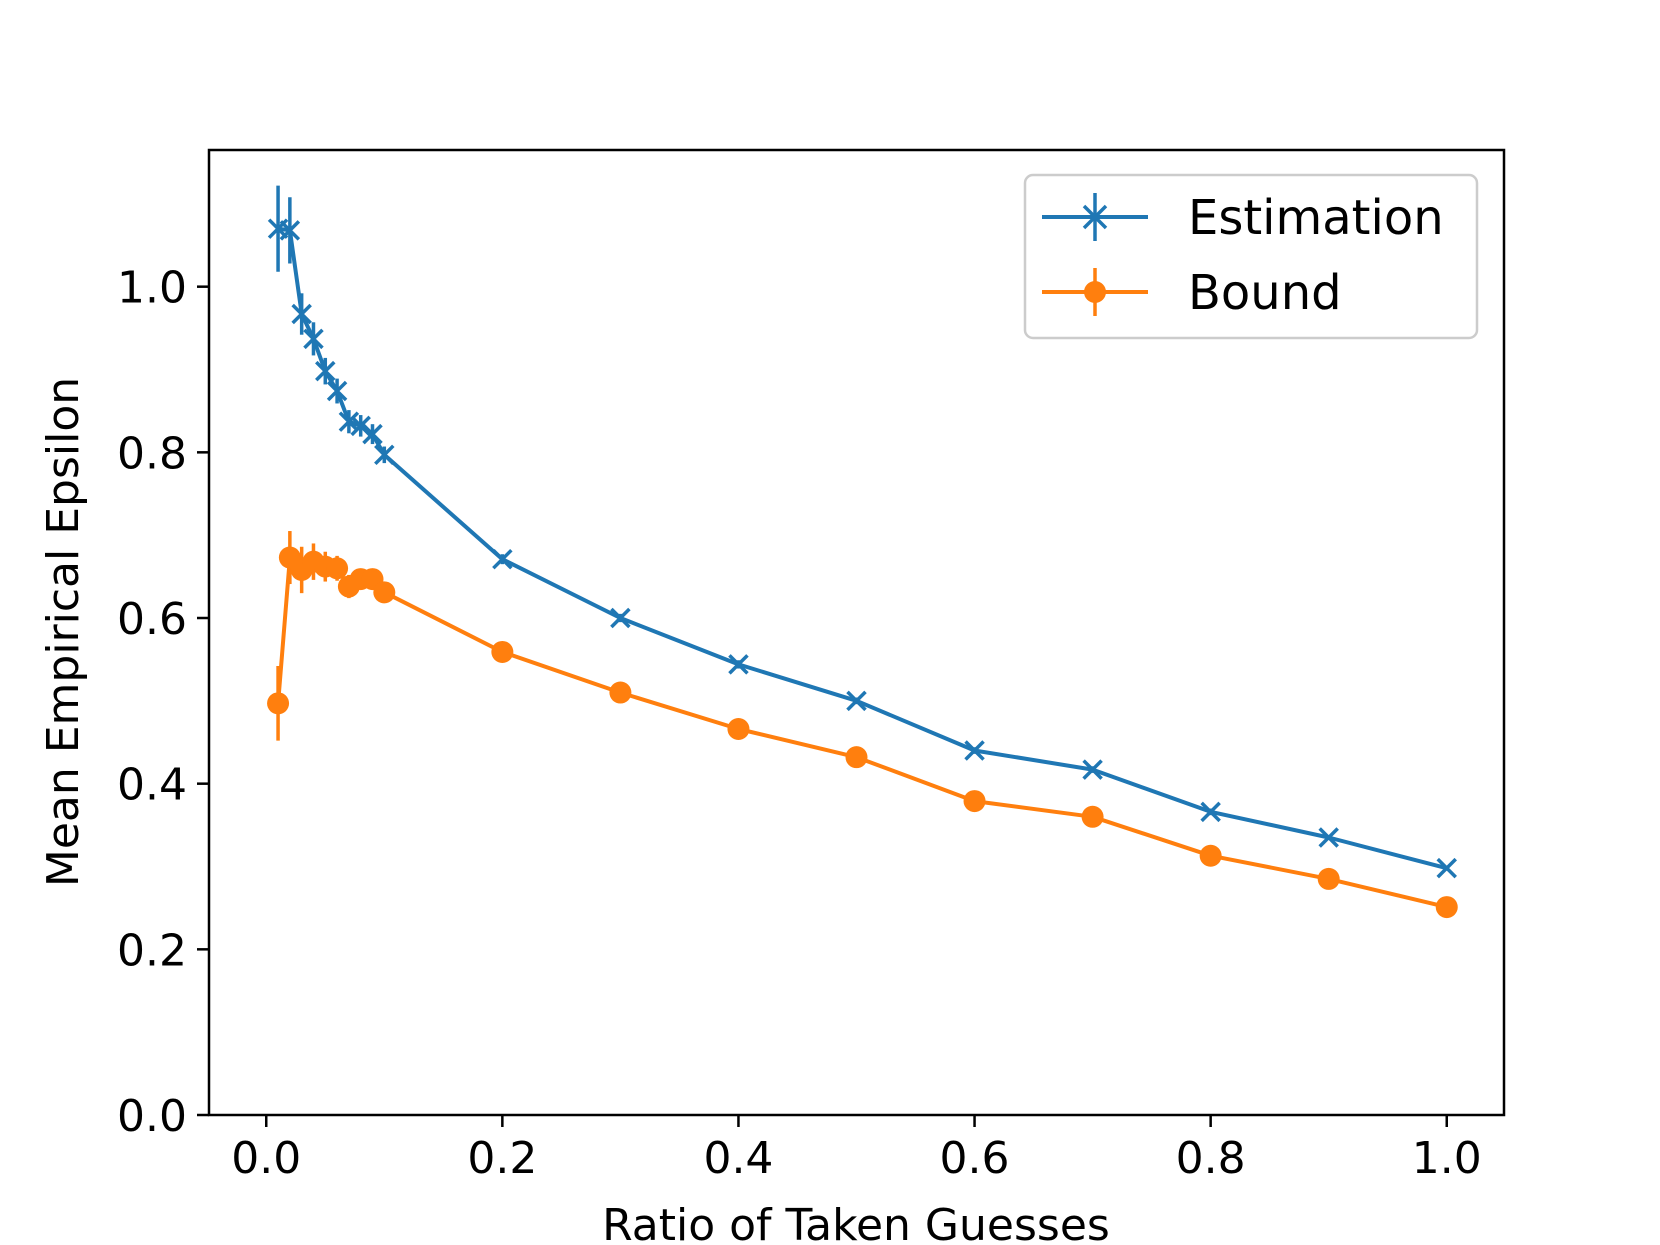 The width and height of the screenshot is (1660, 1245). Describe the element at coordinates (152, 950) in the screenshot. I see `y-tick-label: 0.2` at that location.